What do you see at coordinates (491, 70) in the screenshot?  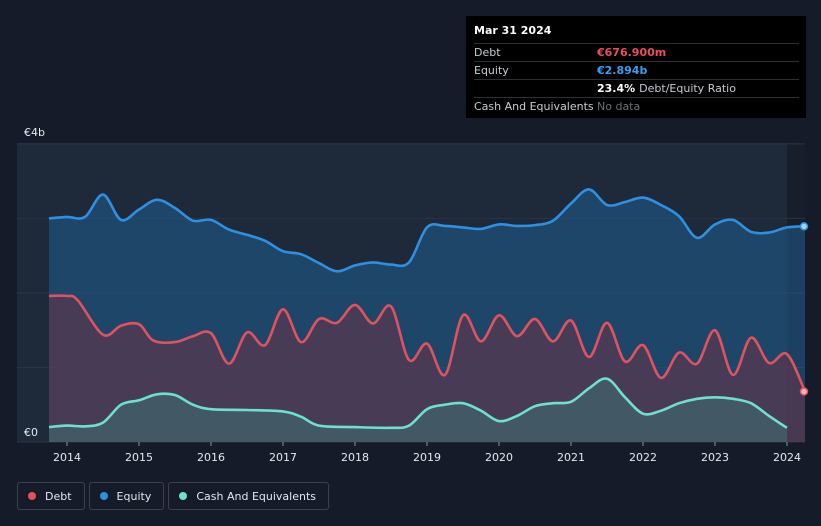 I see `tooltip-label: Equity` at bounding box center [491, 70].